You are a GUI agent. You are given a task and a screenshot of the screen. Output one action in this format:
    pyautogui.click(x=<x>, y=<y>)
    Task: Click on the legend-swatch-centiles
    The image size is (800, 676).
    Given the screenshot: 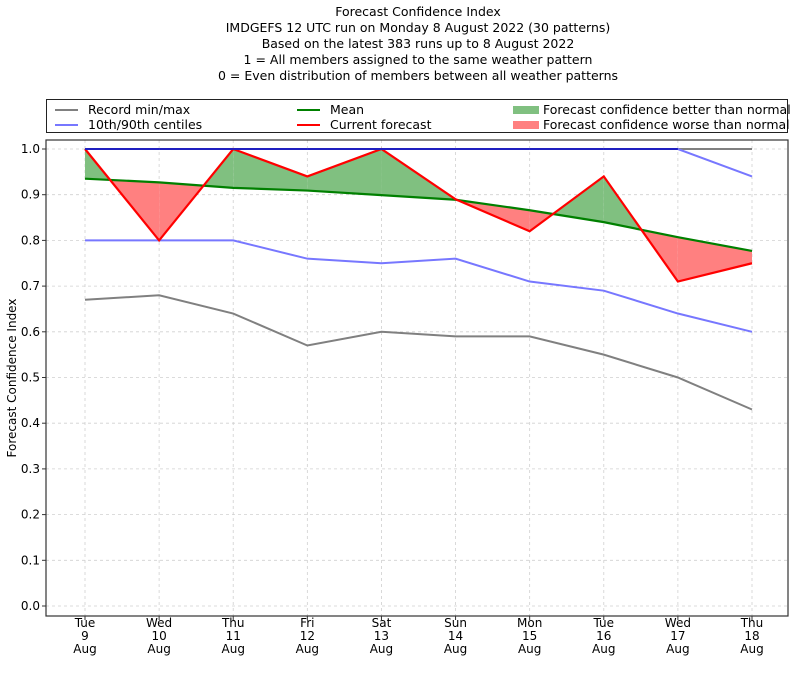 What is the action you would take?
    pyautogui.click(x=66, y=124)
    